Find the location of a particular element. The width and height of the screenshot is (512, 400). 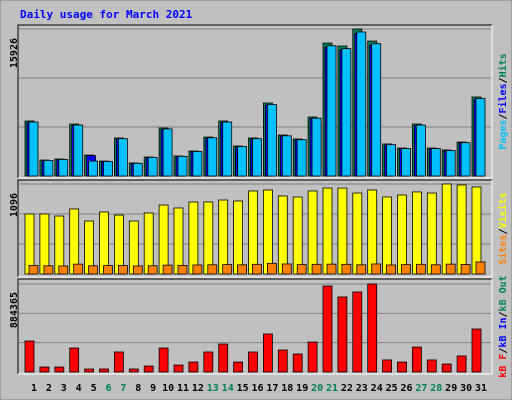

x-tick-label: 27 is located at coordinates (421, 388).